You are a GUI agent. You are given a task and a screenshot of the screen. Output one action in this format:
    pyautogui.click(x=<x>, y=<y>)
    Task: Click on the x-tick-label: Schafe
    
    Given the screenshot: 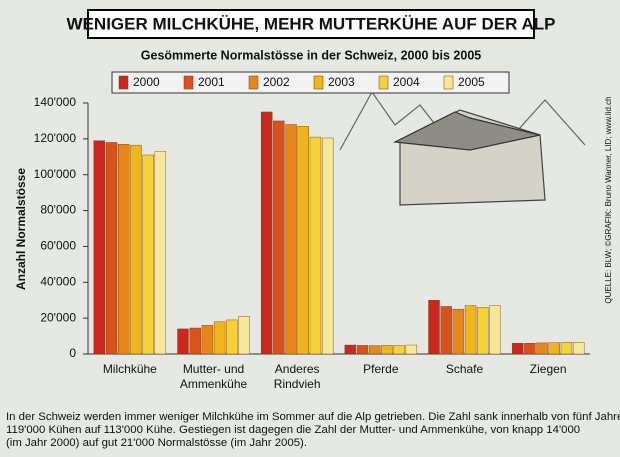 What is the action you would take?
    pyautogui.click(x=464, y=369)
    